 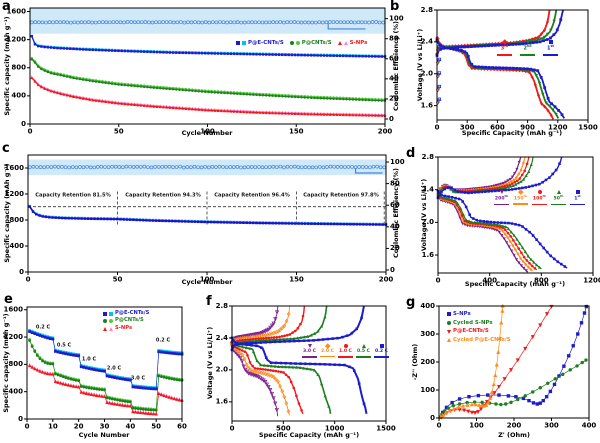 I want to click on panel-d-y-axis-label: Voltage (V vs Li/Li⁺), so click(x=423, y=215).